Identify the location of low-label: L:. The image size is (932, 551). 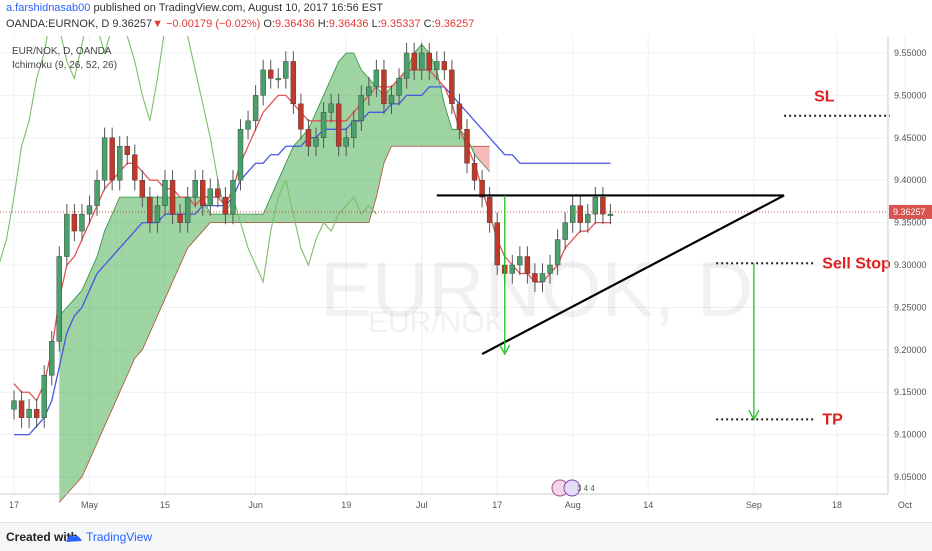
(376, 24).